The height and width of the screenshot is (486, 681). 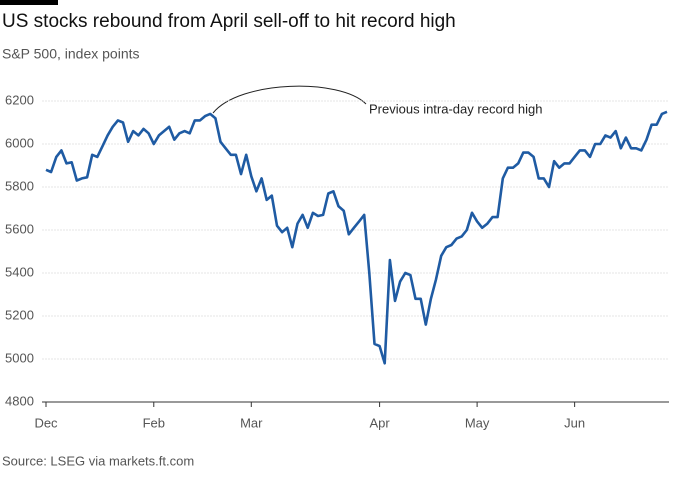 I want to click on x-tick-label: Jun, so click(x=574, y=422).